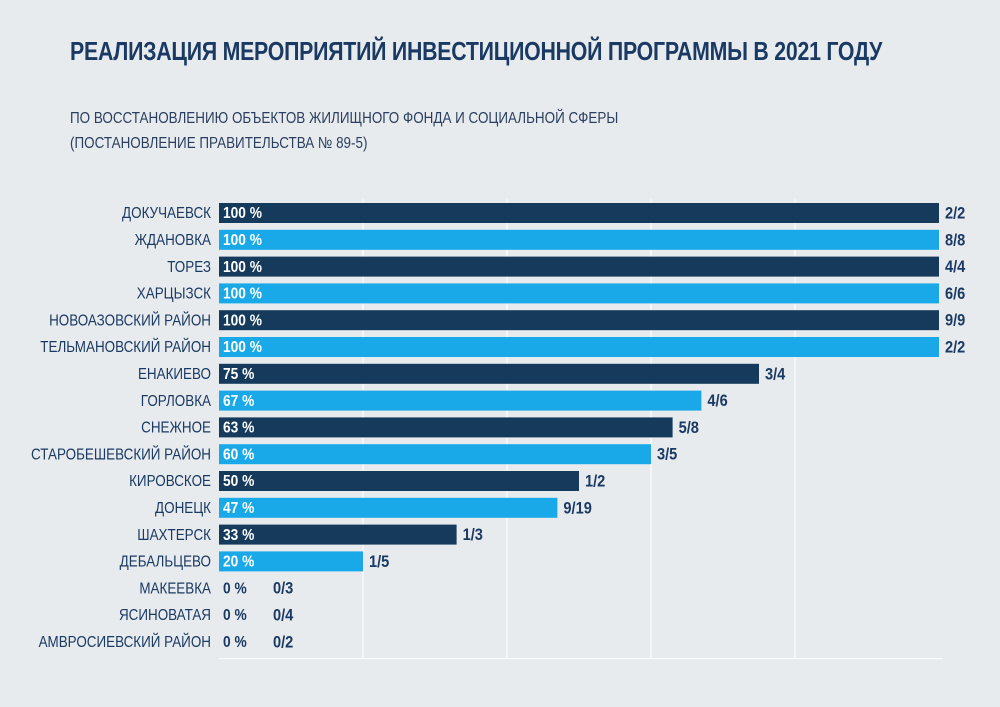  What do you see at coordinates (283, 642) in the screenshot?
I see `ratio-label: 0/2` at bounding box center [283, 642].